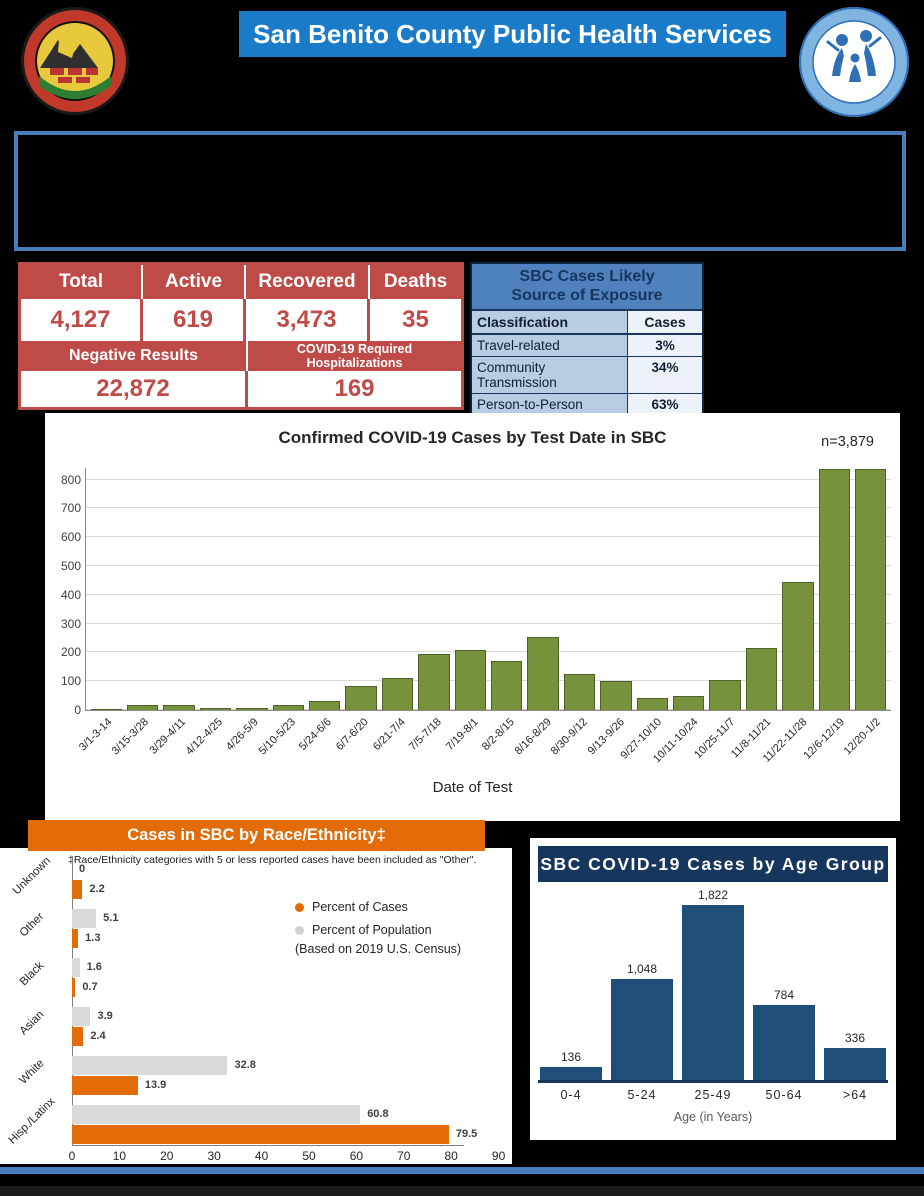  What do you see at coordinates (571, 1095) in the screenshot?
I see `age-category-label: 0-4` at bounding box center [571, 1095].